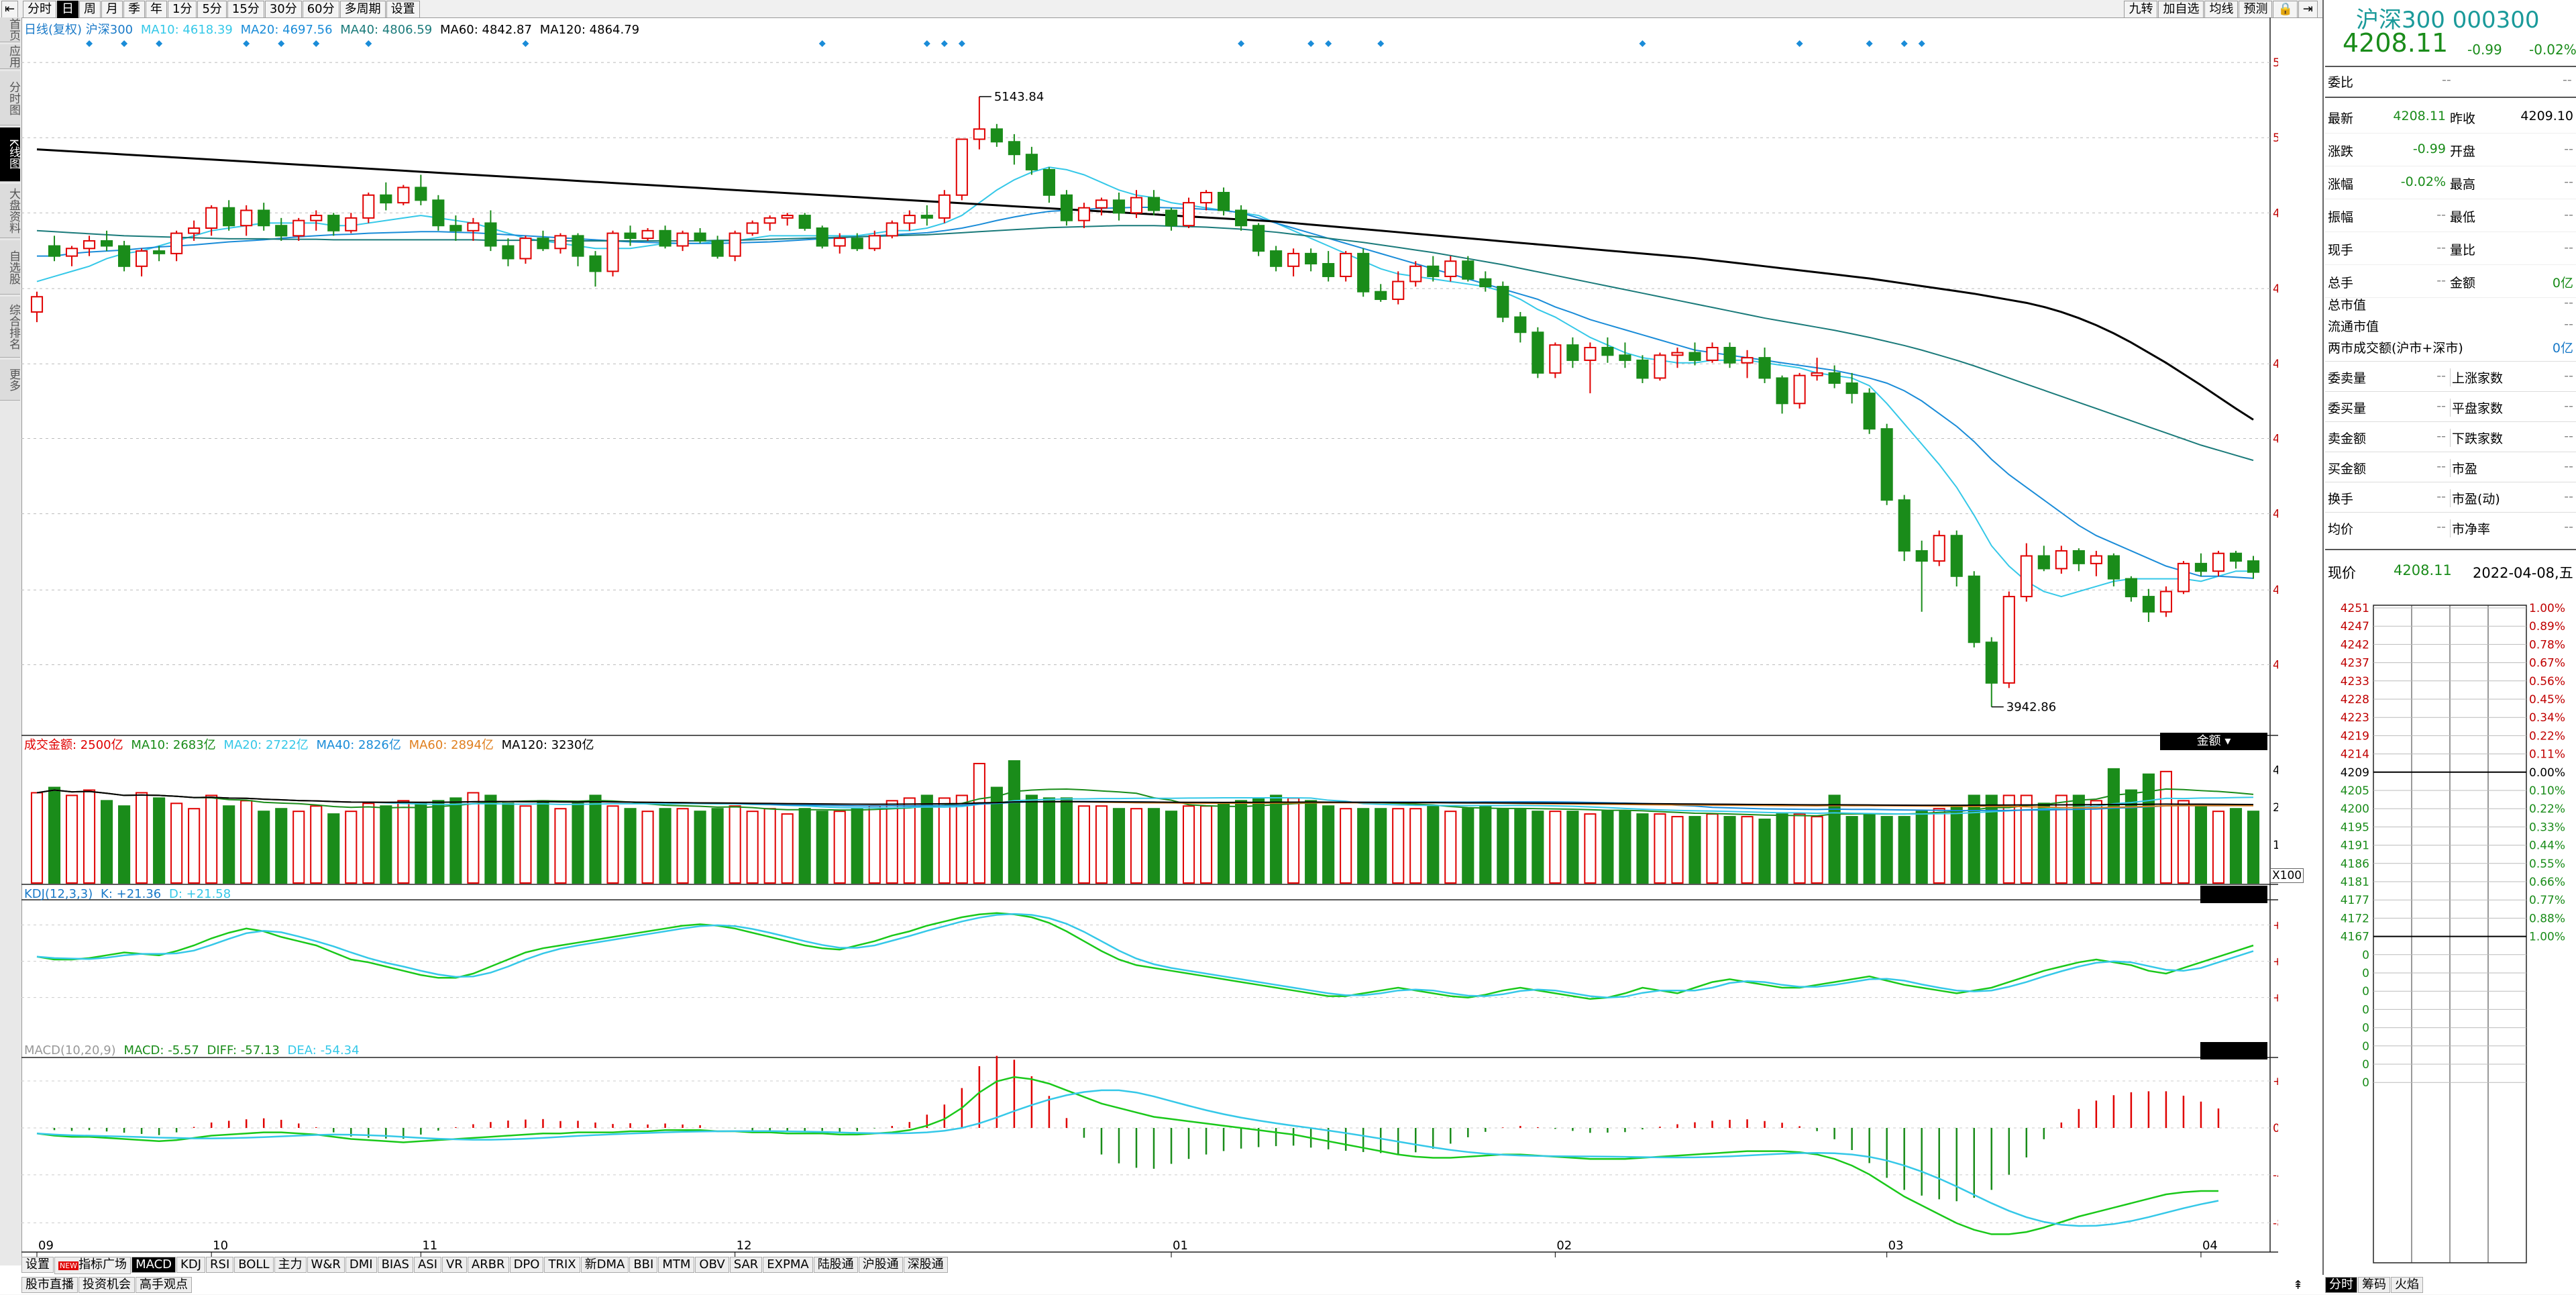 The image size is (2576, 1295). Describe the element at coordinates (1145, 802) in the screenshot. I see `volume-ma-line` at that location.